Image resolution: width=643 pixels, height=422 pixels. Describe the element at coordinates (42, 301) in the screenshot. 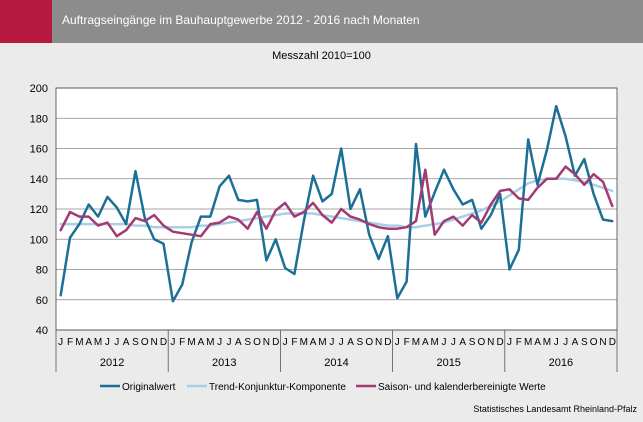

I see `y-tick-label: 60` at that location.